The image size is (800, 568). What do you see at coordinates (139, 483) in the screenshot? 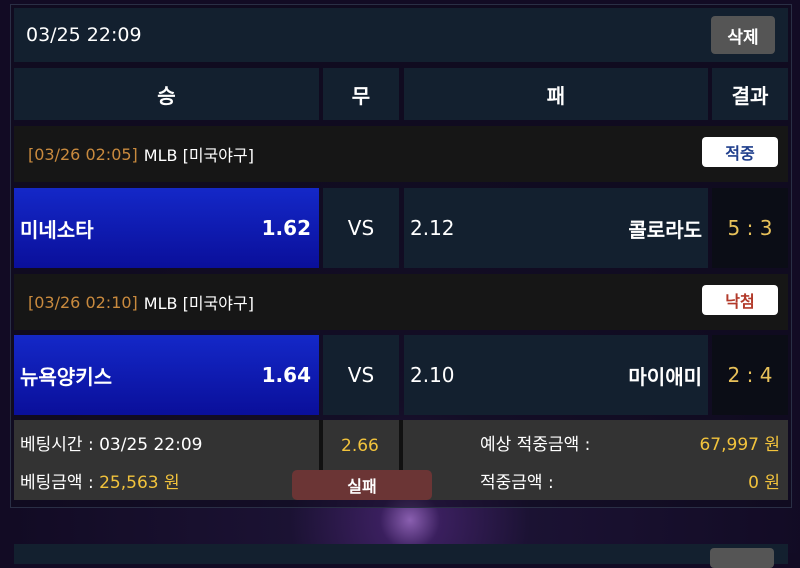
I see `bet-amount: 25,563 원` at bounding box center [139, 483].